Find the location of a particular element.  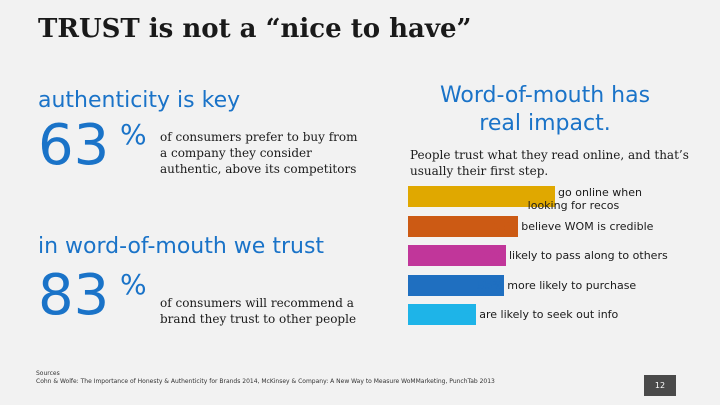

bar-category-label: more likely to purchase is located at coordinates (572, 285).